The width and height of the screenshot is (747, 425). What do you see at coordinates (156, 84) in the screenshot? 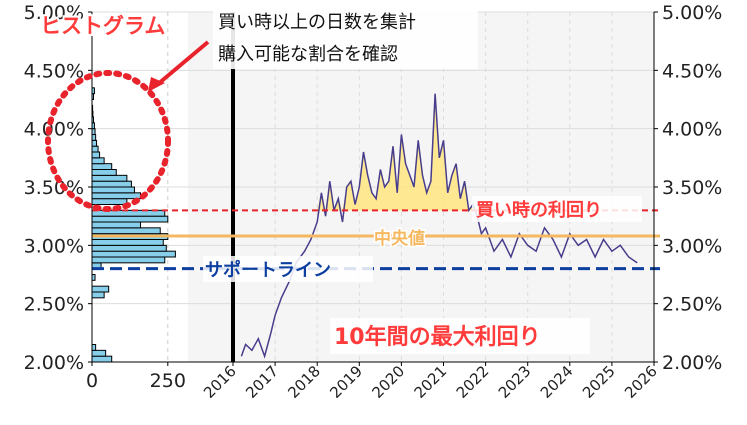
I see `annotation-arrow-head` at bounding box center [156, 84].